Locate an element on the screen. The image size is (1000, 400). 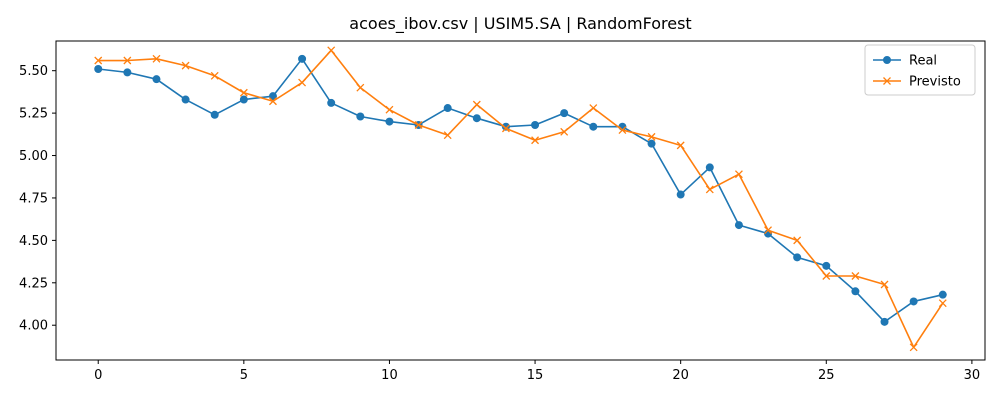
y-tick-label: 4.75 is located at coordinates (33, 198).